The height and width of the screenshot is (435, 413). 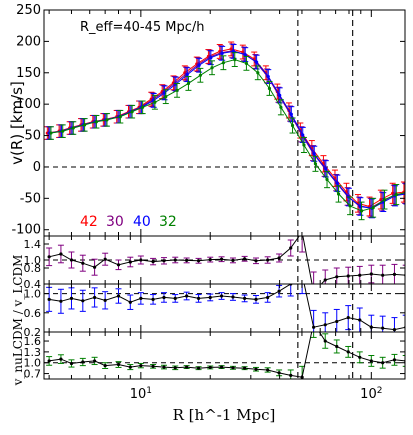 I want to click on ytick-label-ratio40-1: 0.6, so click(x=33, y=313).